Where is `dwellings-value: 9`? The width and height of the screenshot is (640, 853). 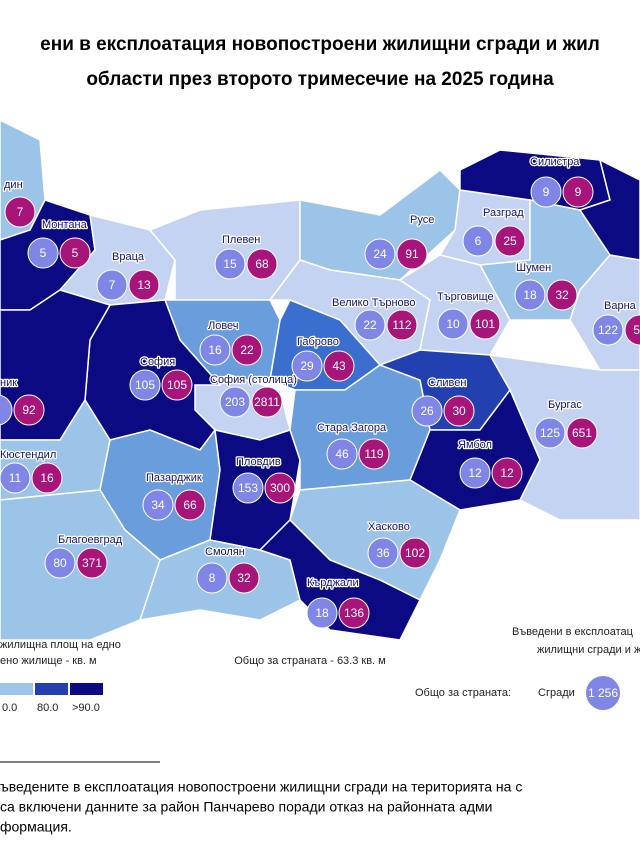 dwellings-value: 9 is located at coordinates (578, 192).